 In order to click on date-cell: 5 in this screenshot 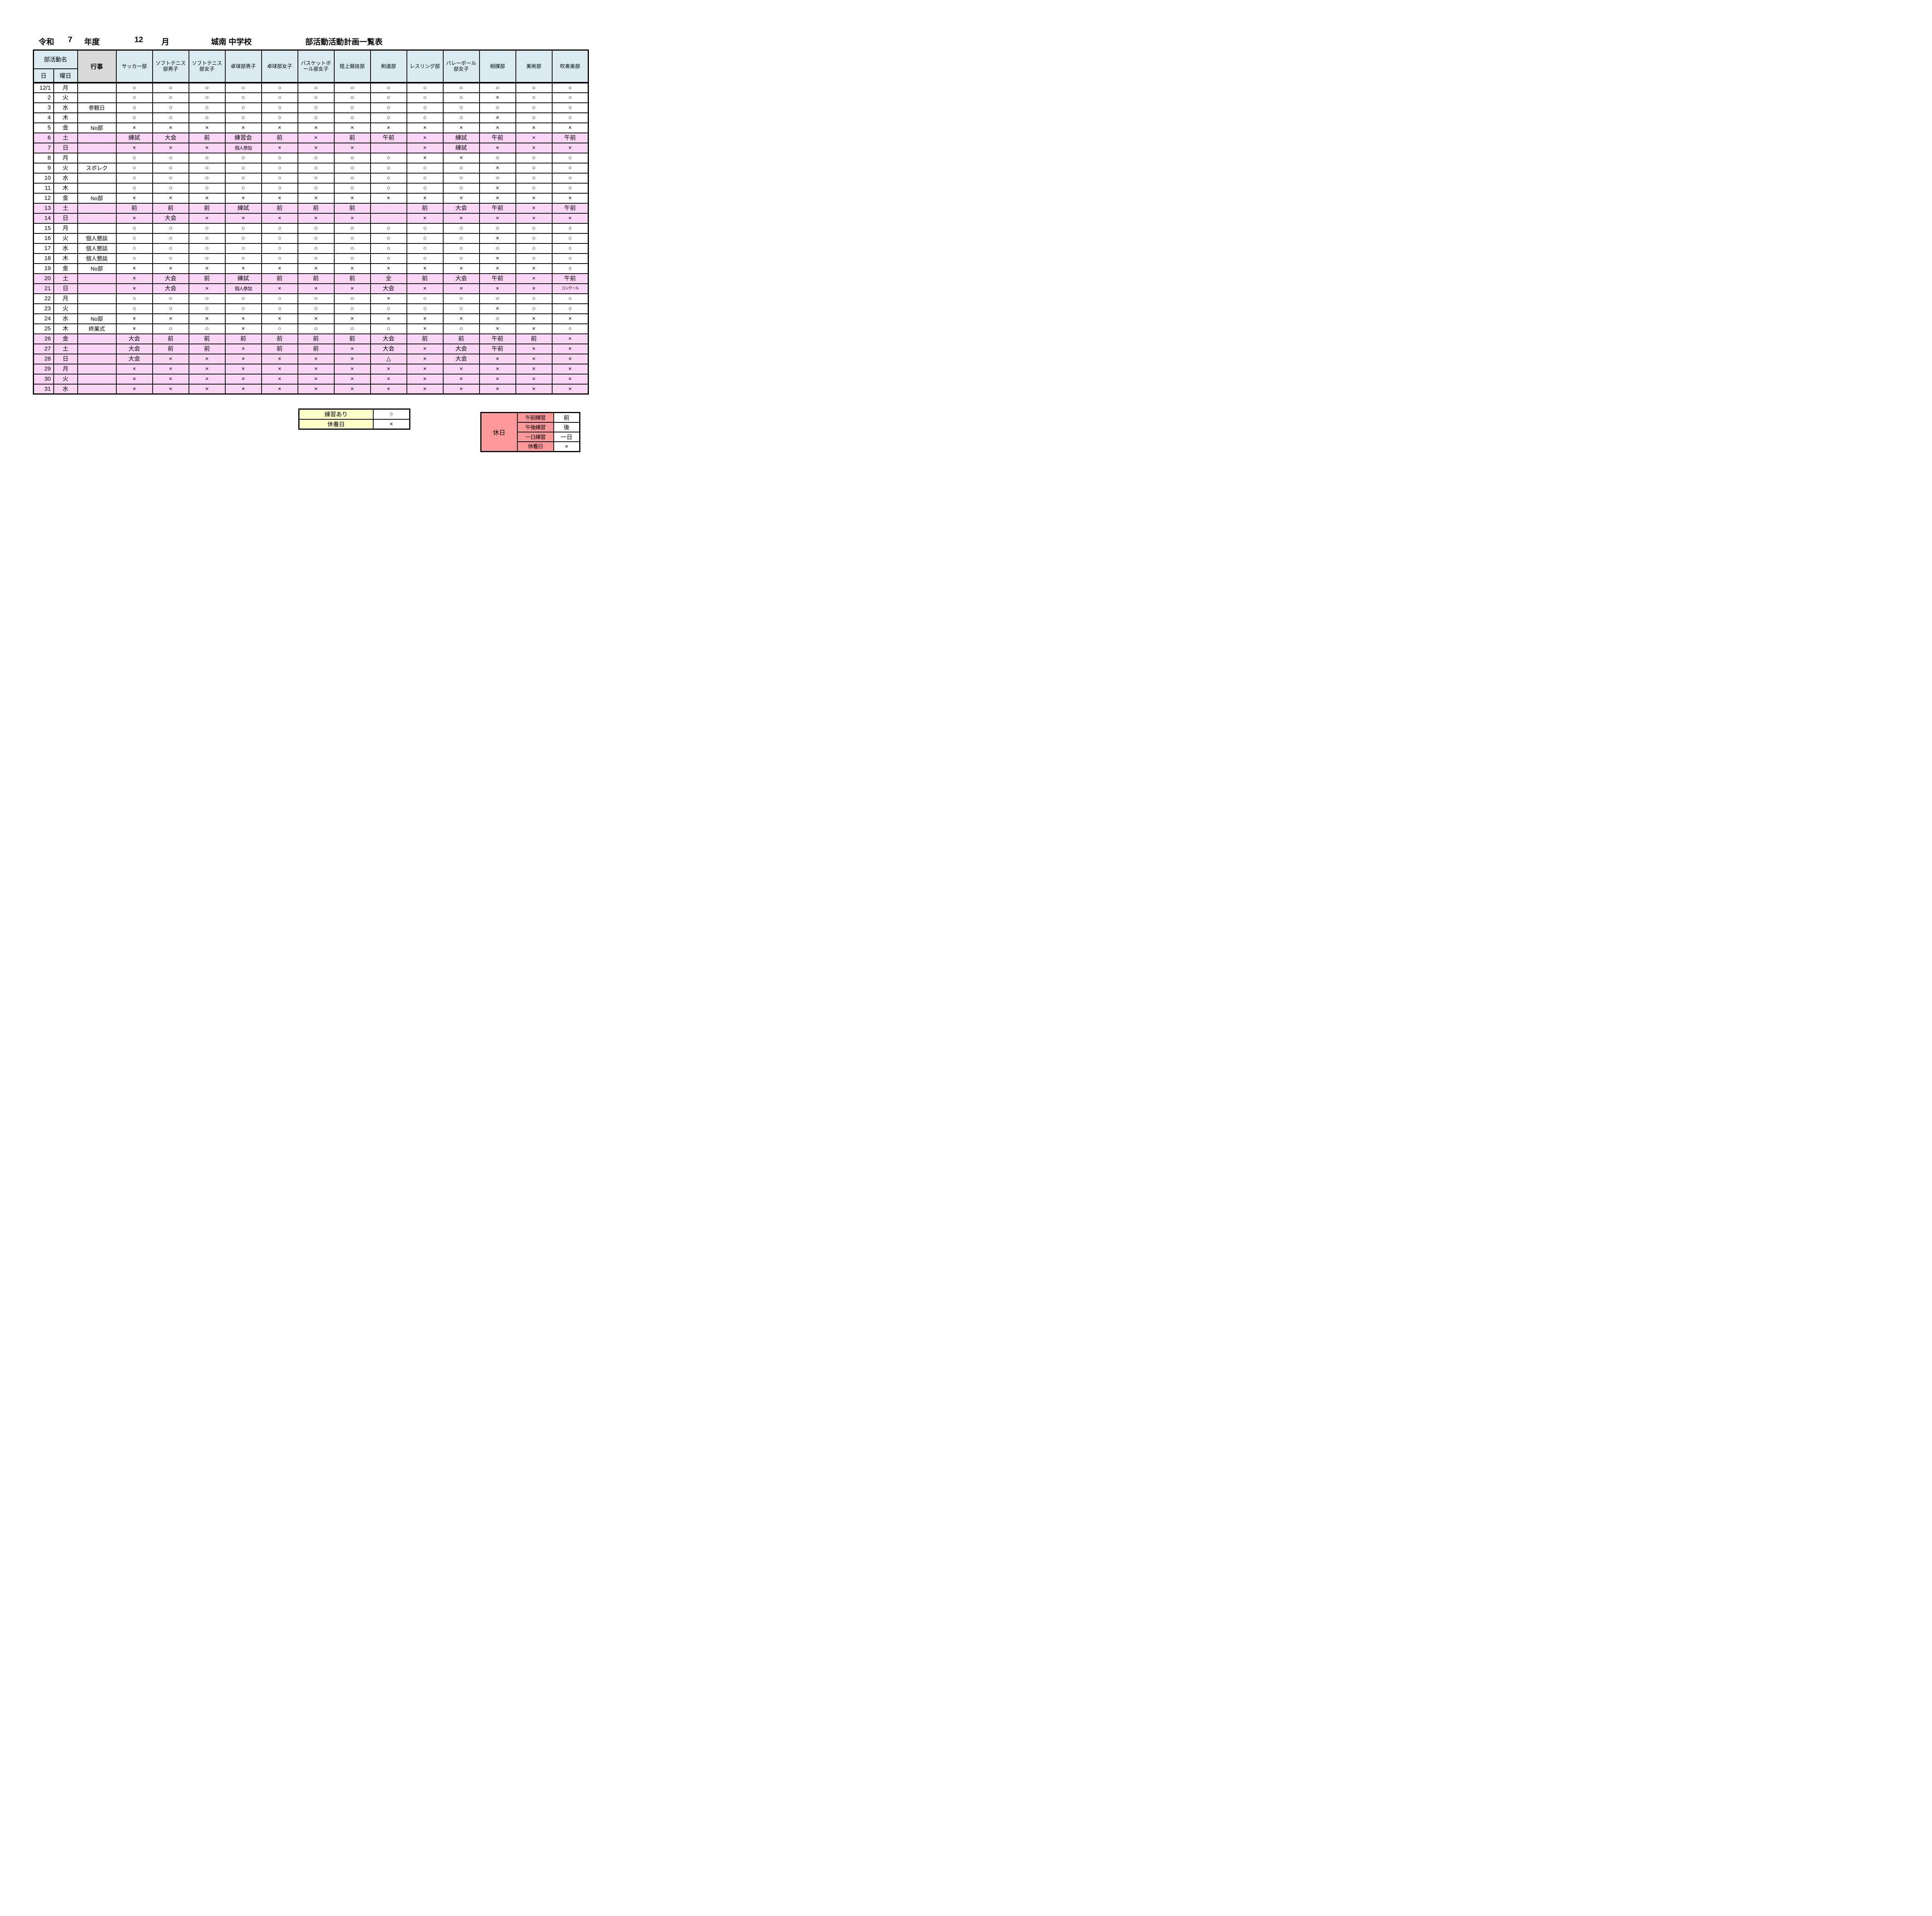, I will do `click(43, 128)`.